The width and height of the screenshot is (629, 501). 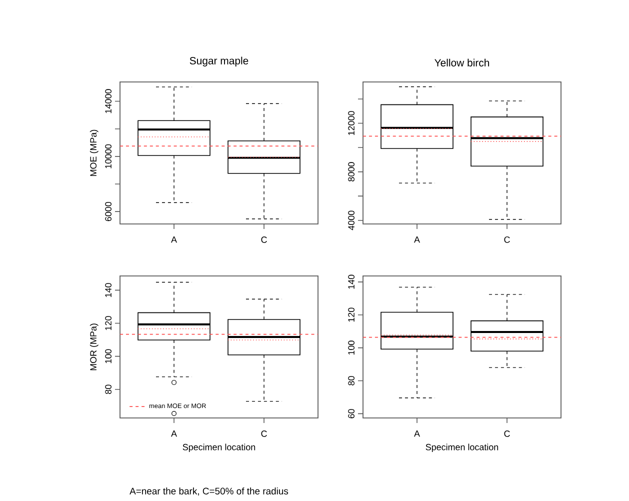 I want to click on y-tick-label: 8000, so click(x=351, y=172).